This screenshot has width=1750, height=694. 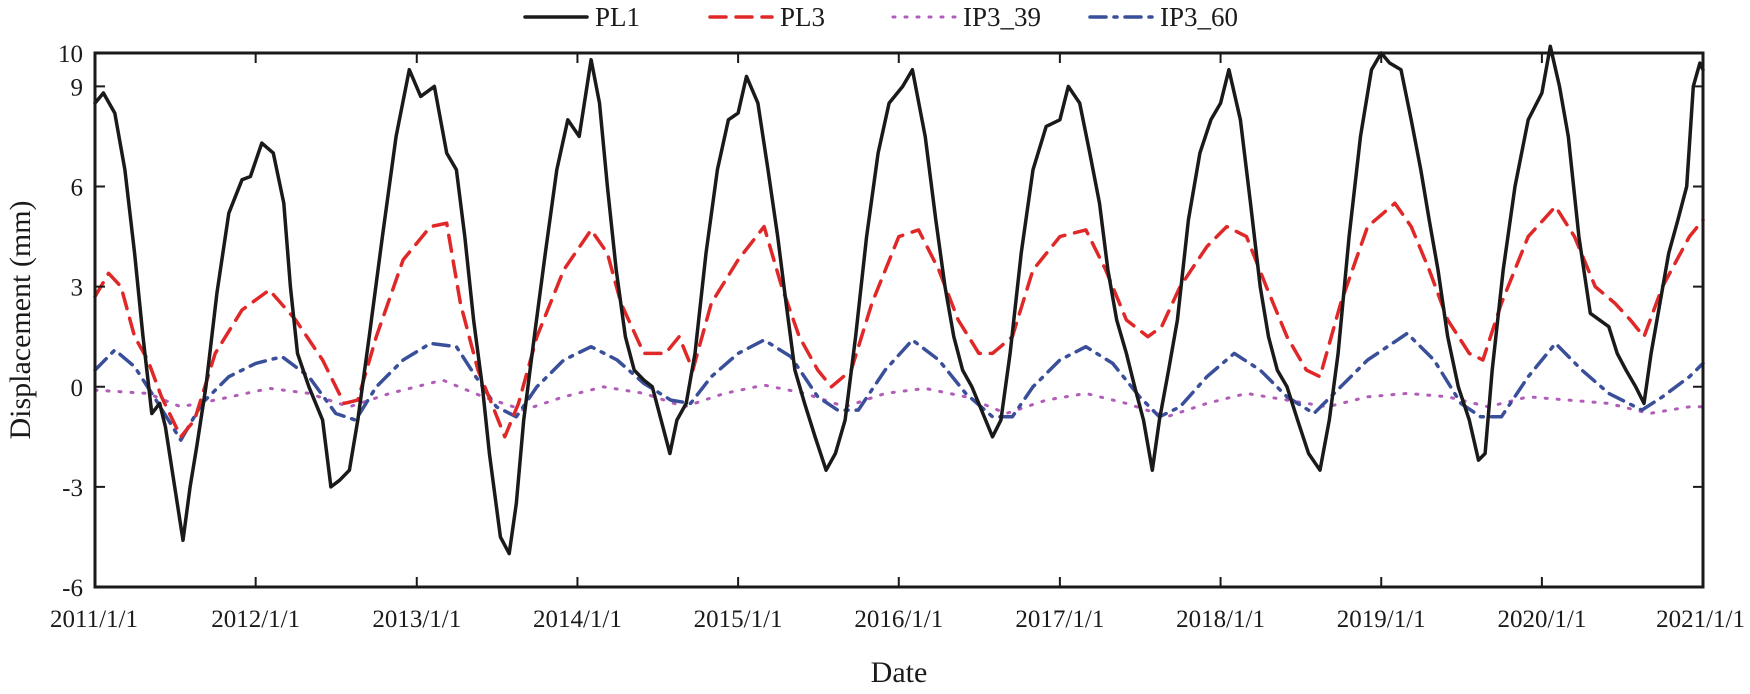 I want to click on legend-label-ip3-60: IP3_60, so click(x=1199, y=17).